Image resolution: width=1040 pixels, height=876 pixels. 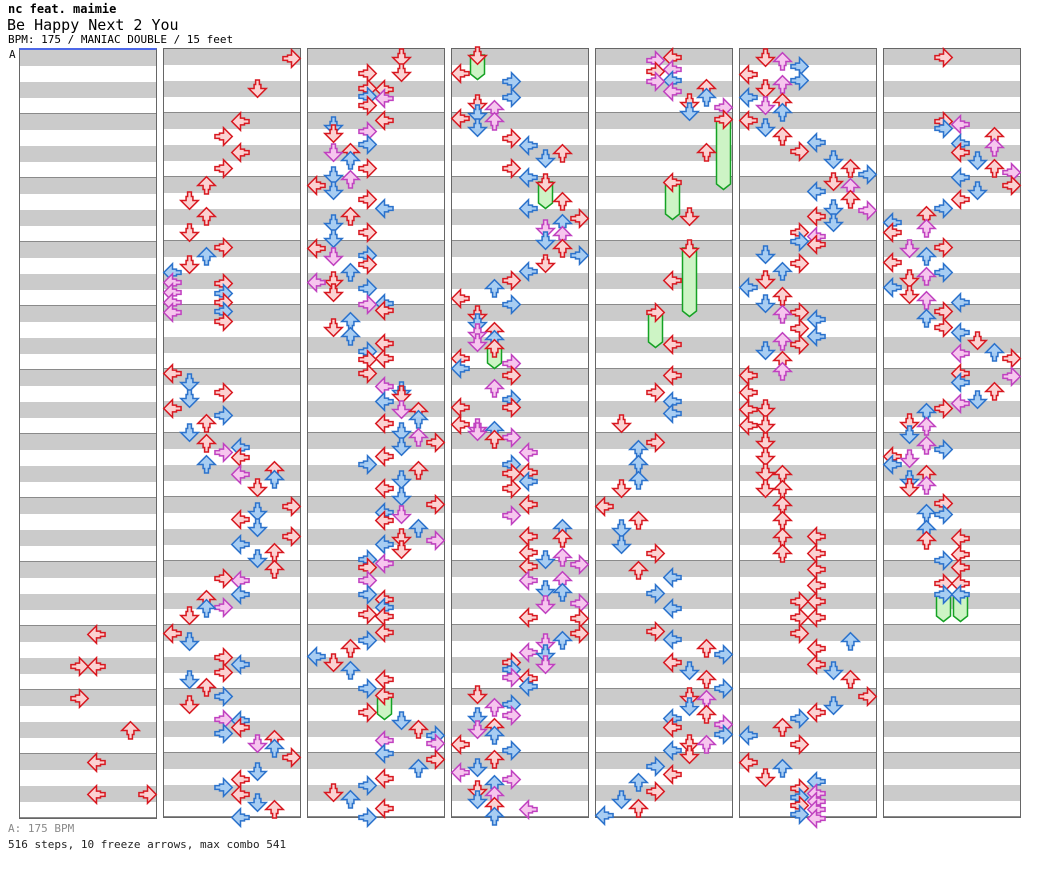 I want to click on freeze-arrow-body, so click(x=723, y=154).